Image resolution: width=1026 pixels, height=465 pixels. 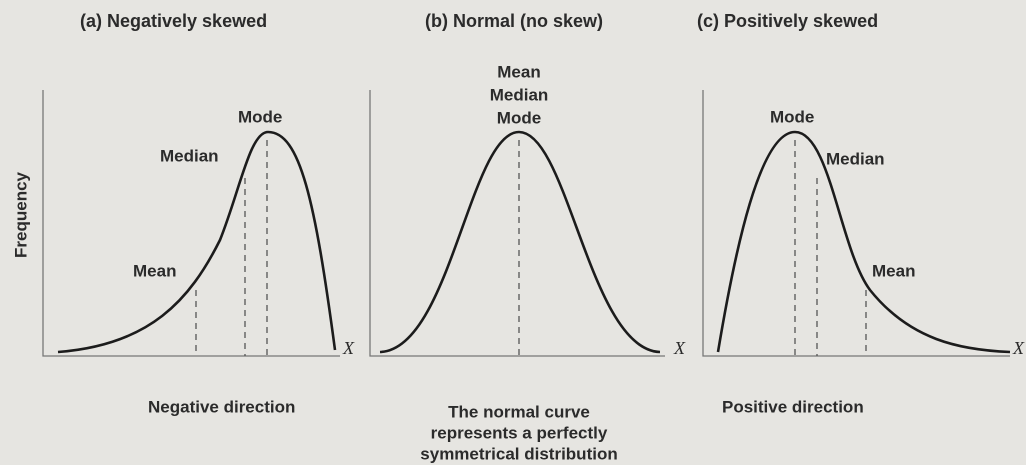 I want to click on panel-title: (b) Normal (no skew), so click(x=514, y=21).